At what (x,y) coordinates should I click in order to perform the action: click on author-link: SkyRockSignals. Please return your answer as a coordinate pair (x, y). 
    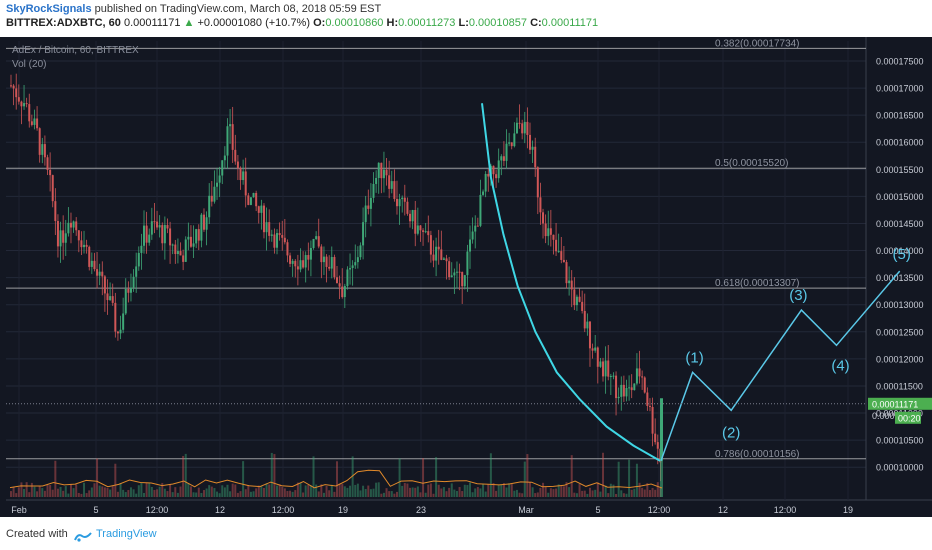
    Looking at the image, I should click on (49, 9).